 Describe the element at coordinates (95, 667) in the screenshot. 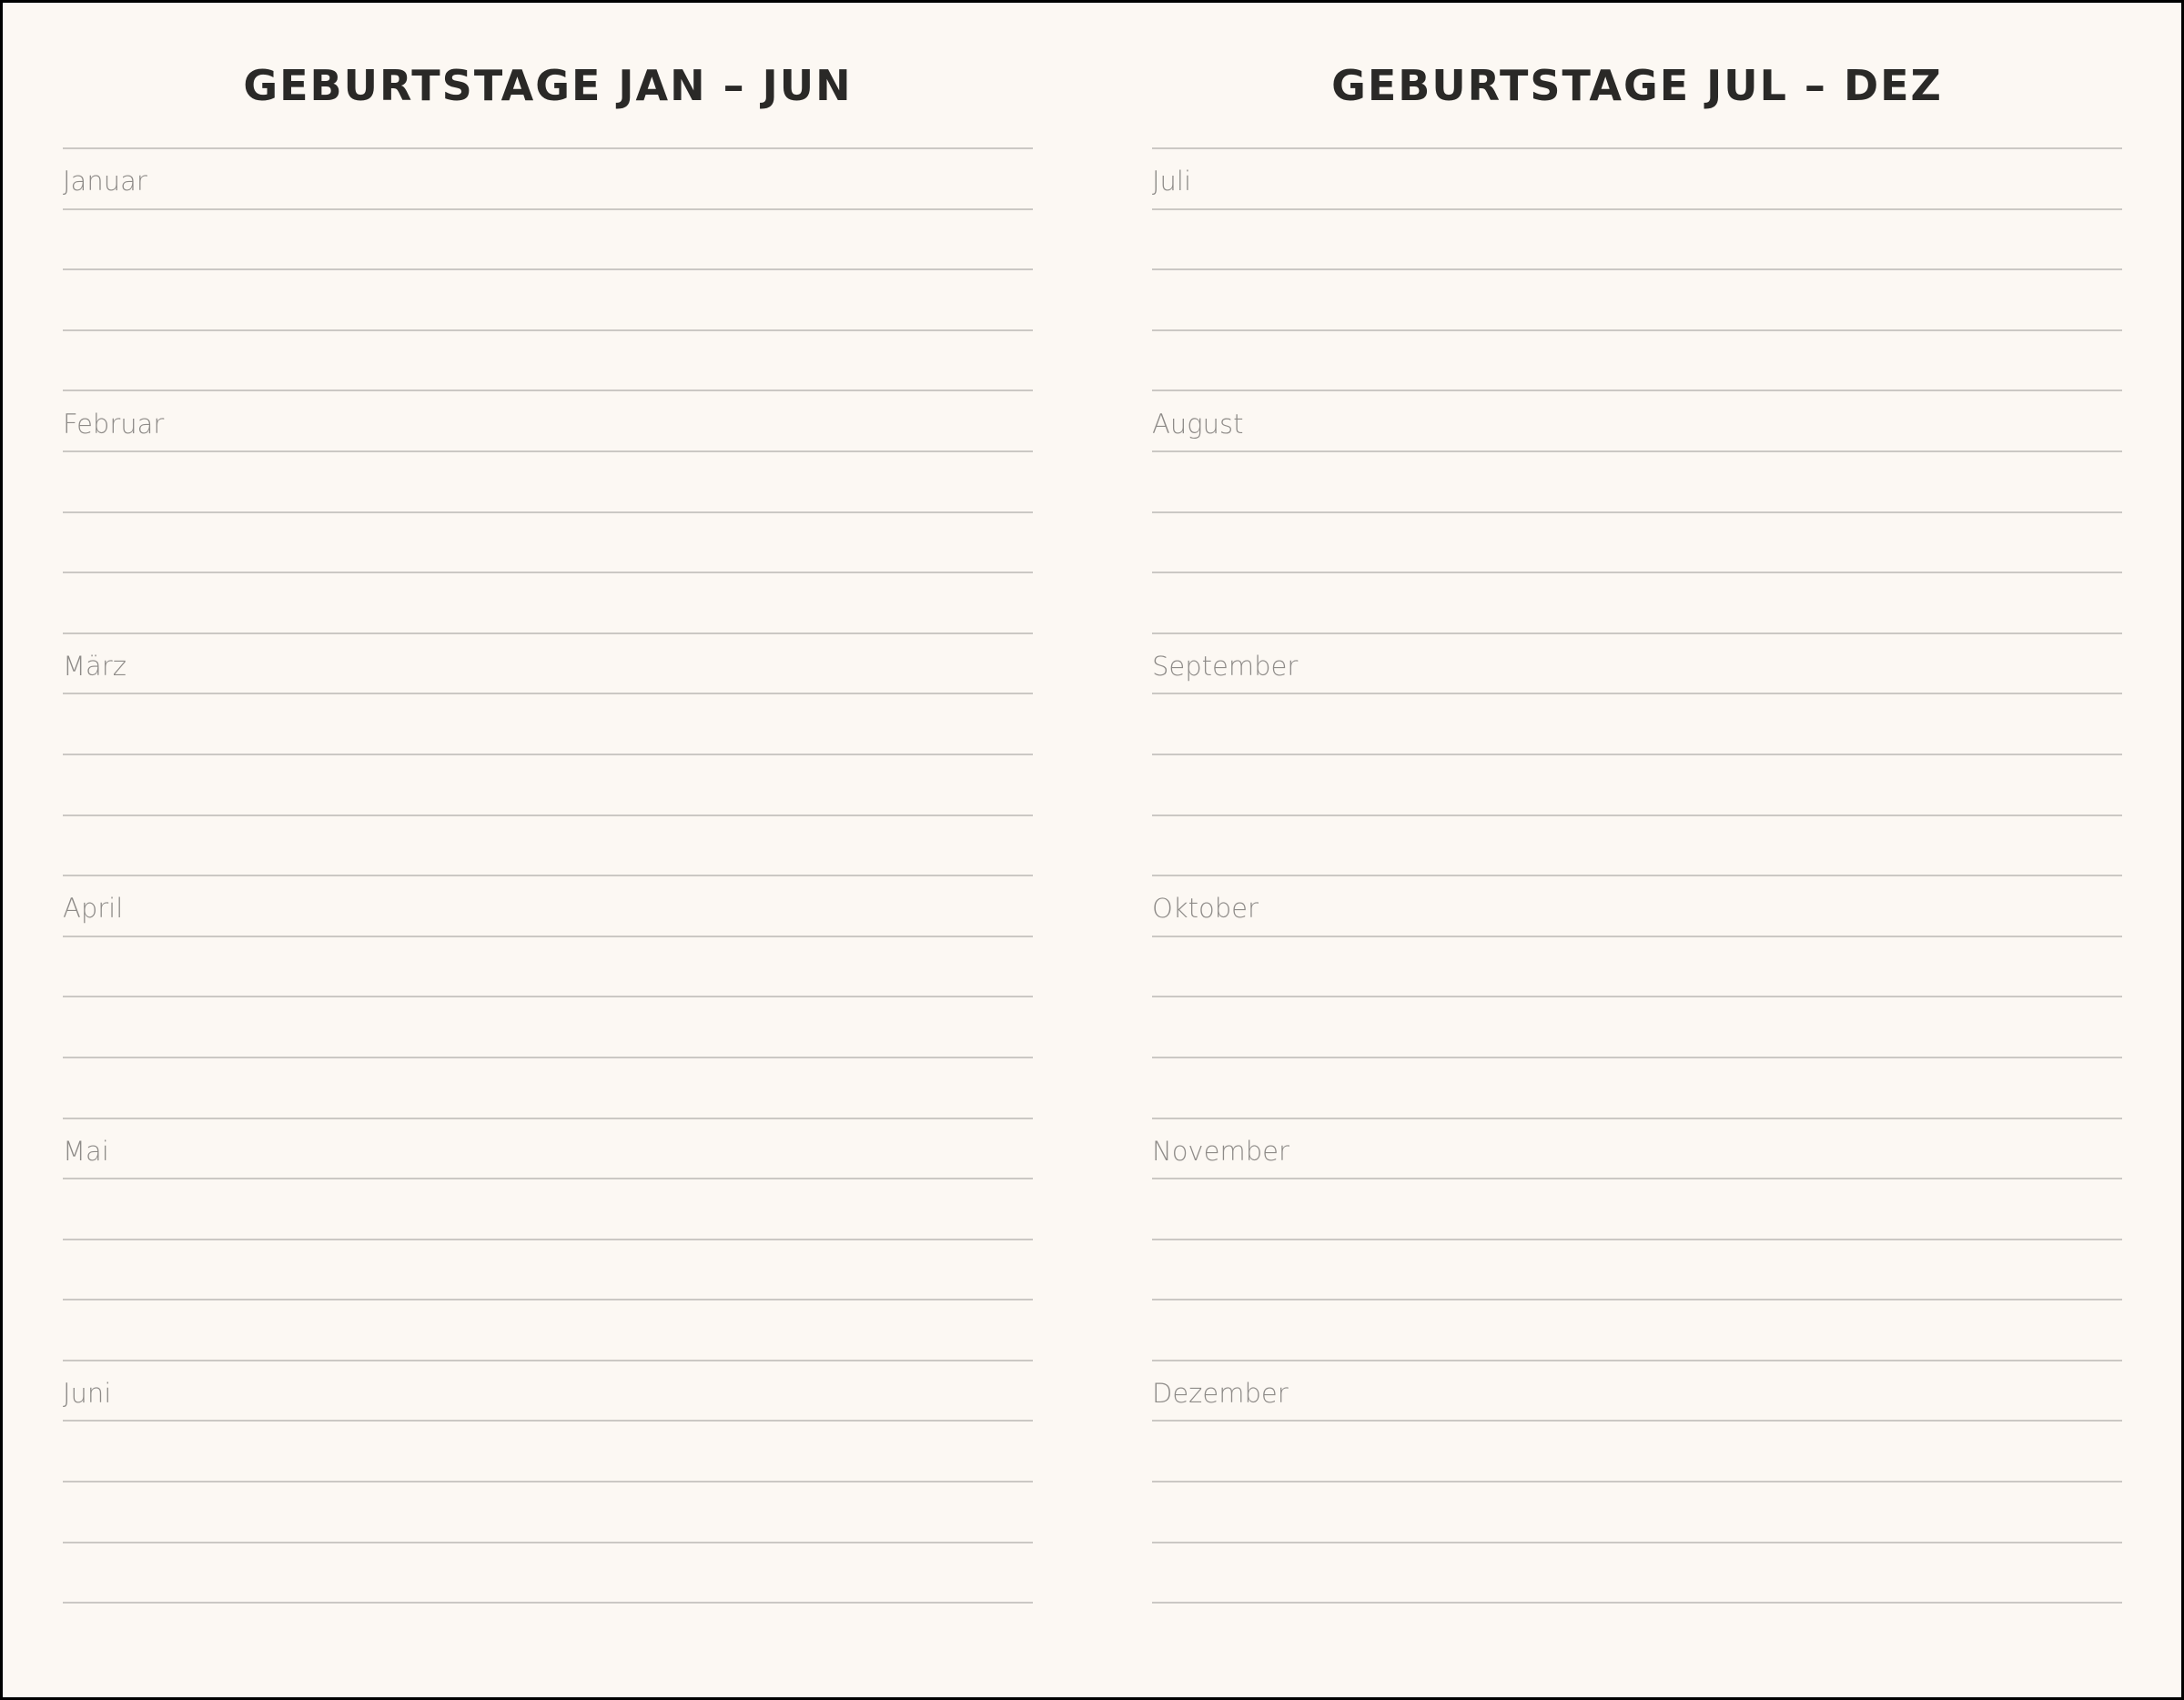

I see `month-label: März` at that location.